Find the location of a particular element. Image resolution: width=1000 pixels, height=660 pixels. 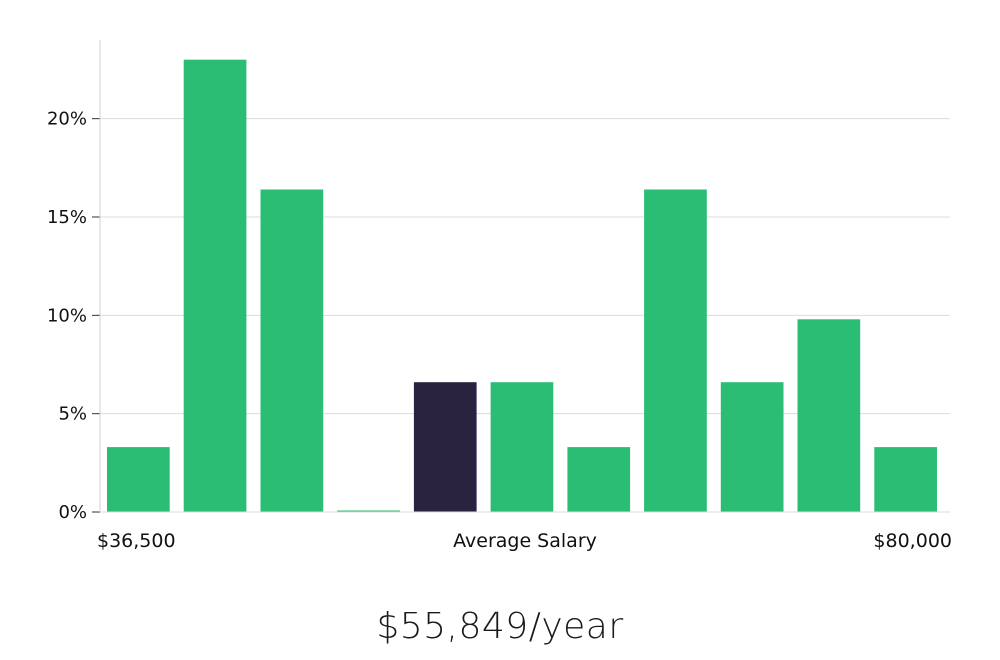

y-tick-label: 15% is located at coordinates (67, 217).